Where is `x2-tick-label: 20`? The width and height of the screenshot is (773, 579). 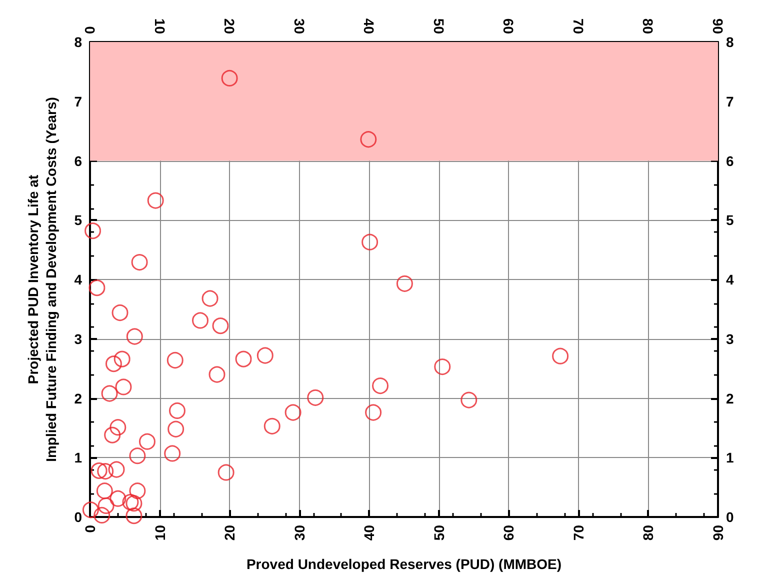
x2-tick-label: 20 is located at coordinates (230, 26).